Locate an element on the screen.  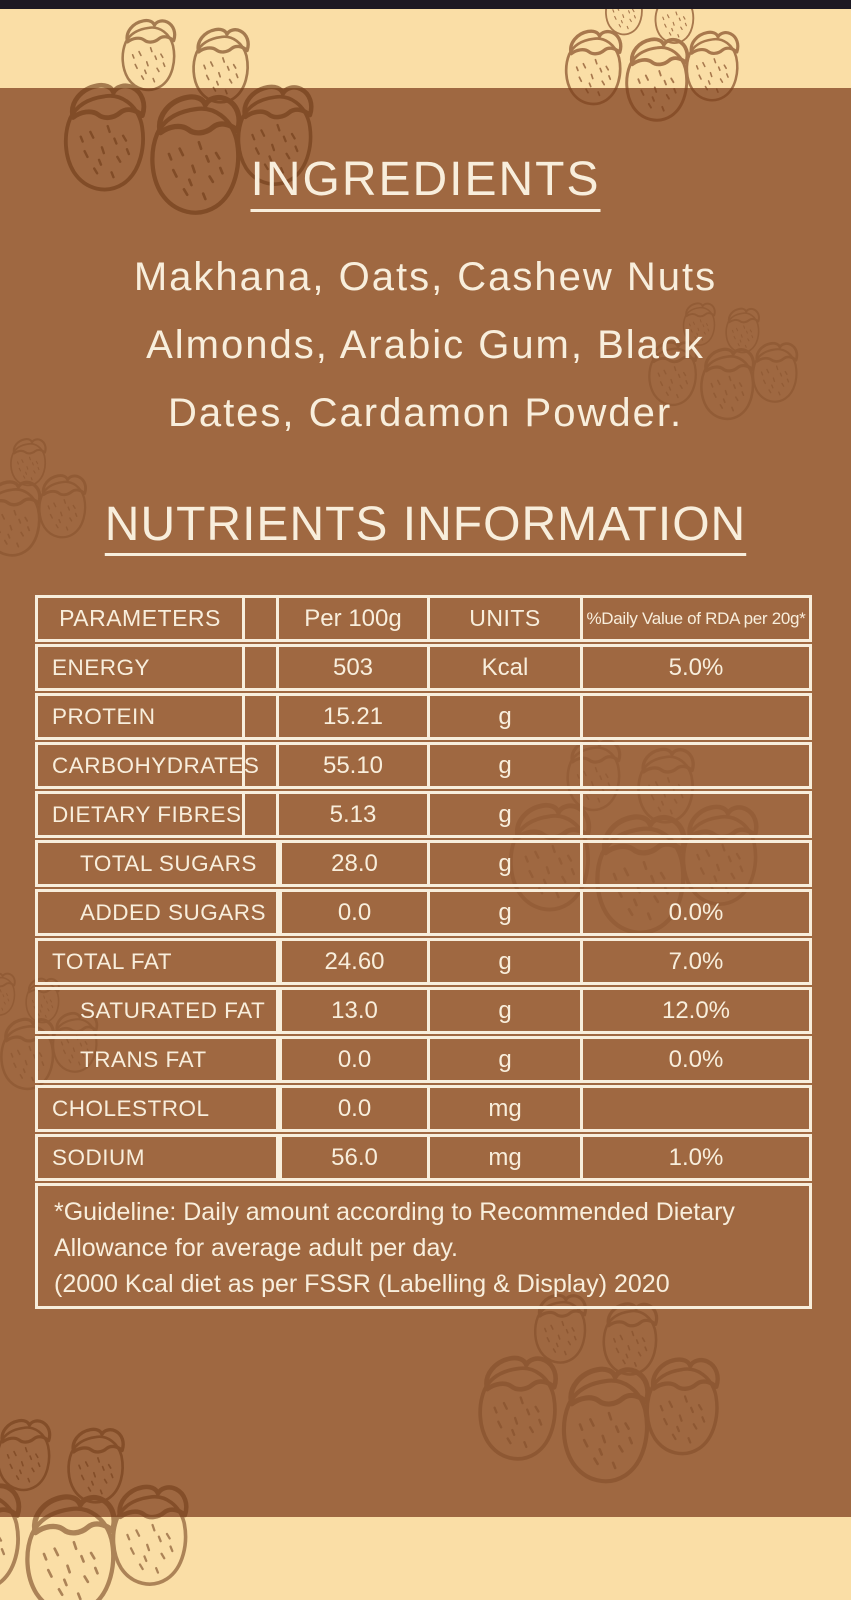
parameter-cell: ADDED SUGARS is located at coordinates (158, 912).